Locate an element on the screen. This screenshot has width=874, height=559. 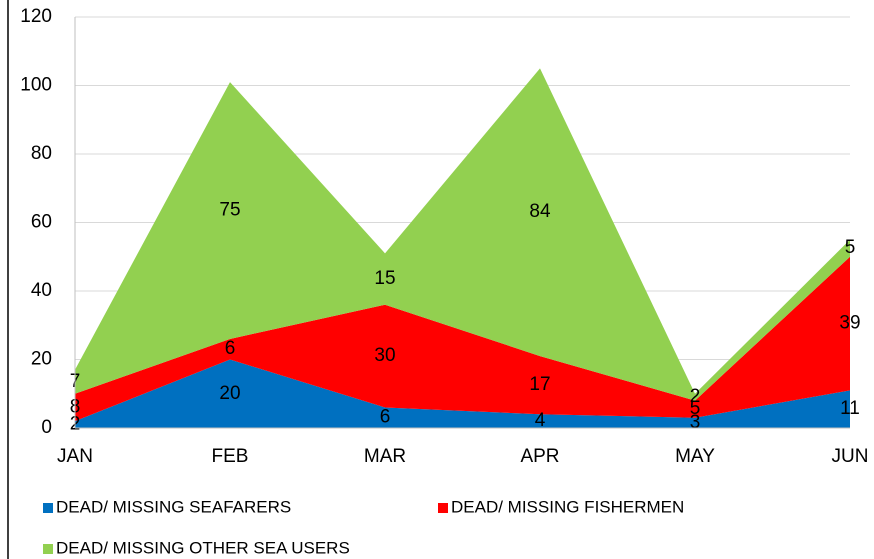
area is located at coordinates (462, 393).